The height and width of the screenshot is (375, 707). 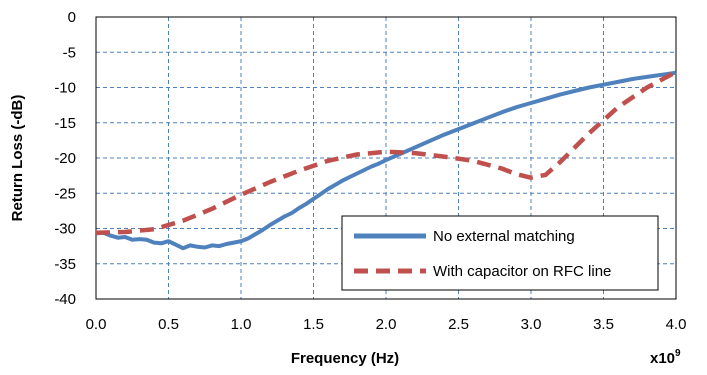 I want to click on legend-box, so click(x=500, y=253).